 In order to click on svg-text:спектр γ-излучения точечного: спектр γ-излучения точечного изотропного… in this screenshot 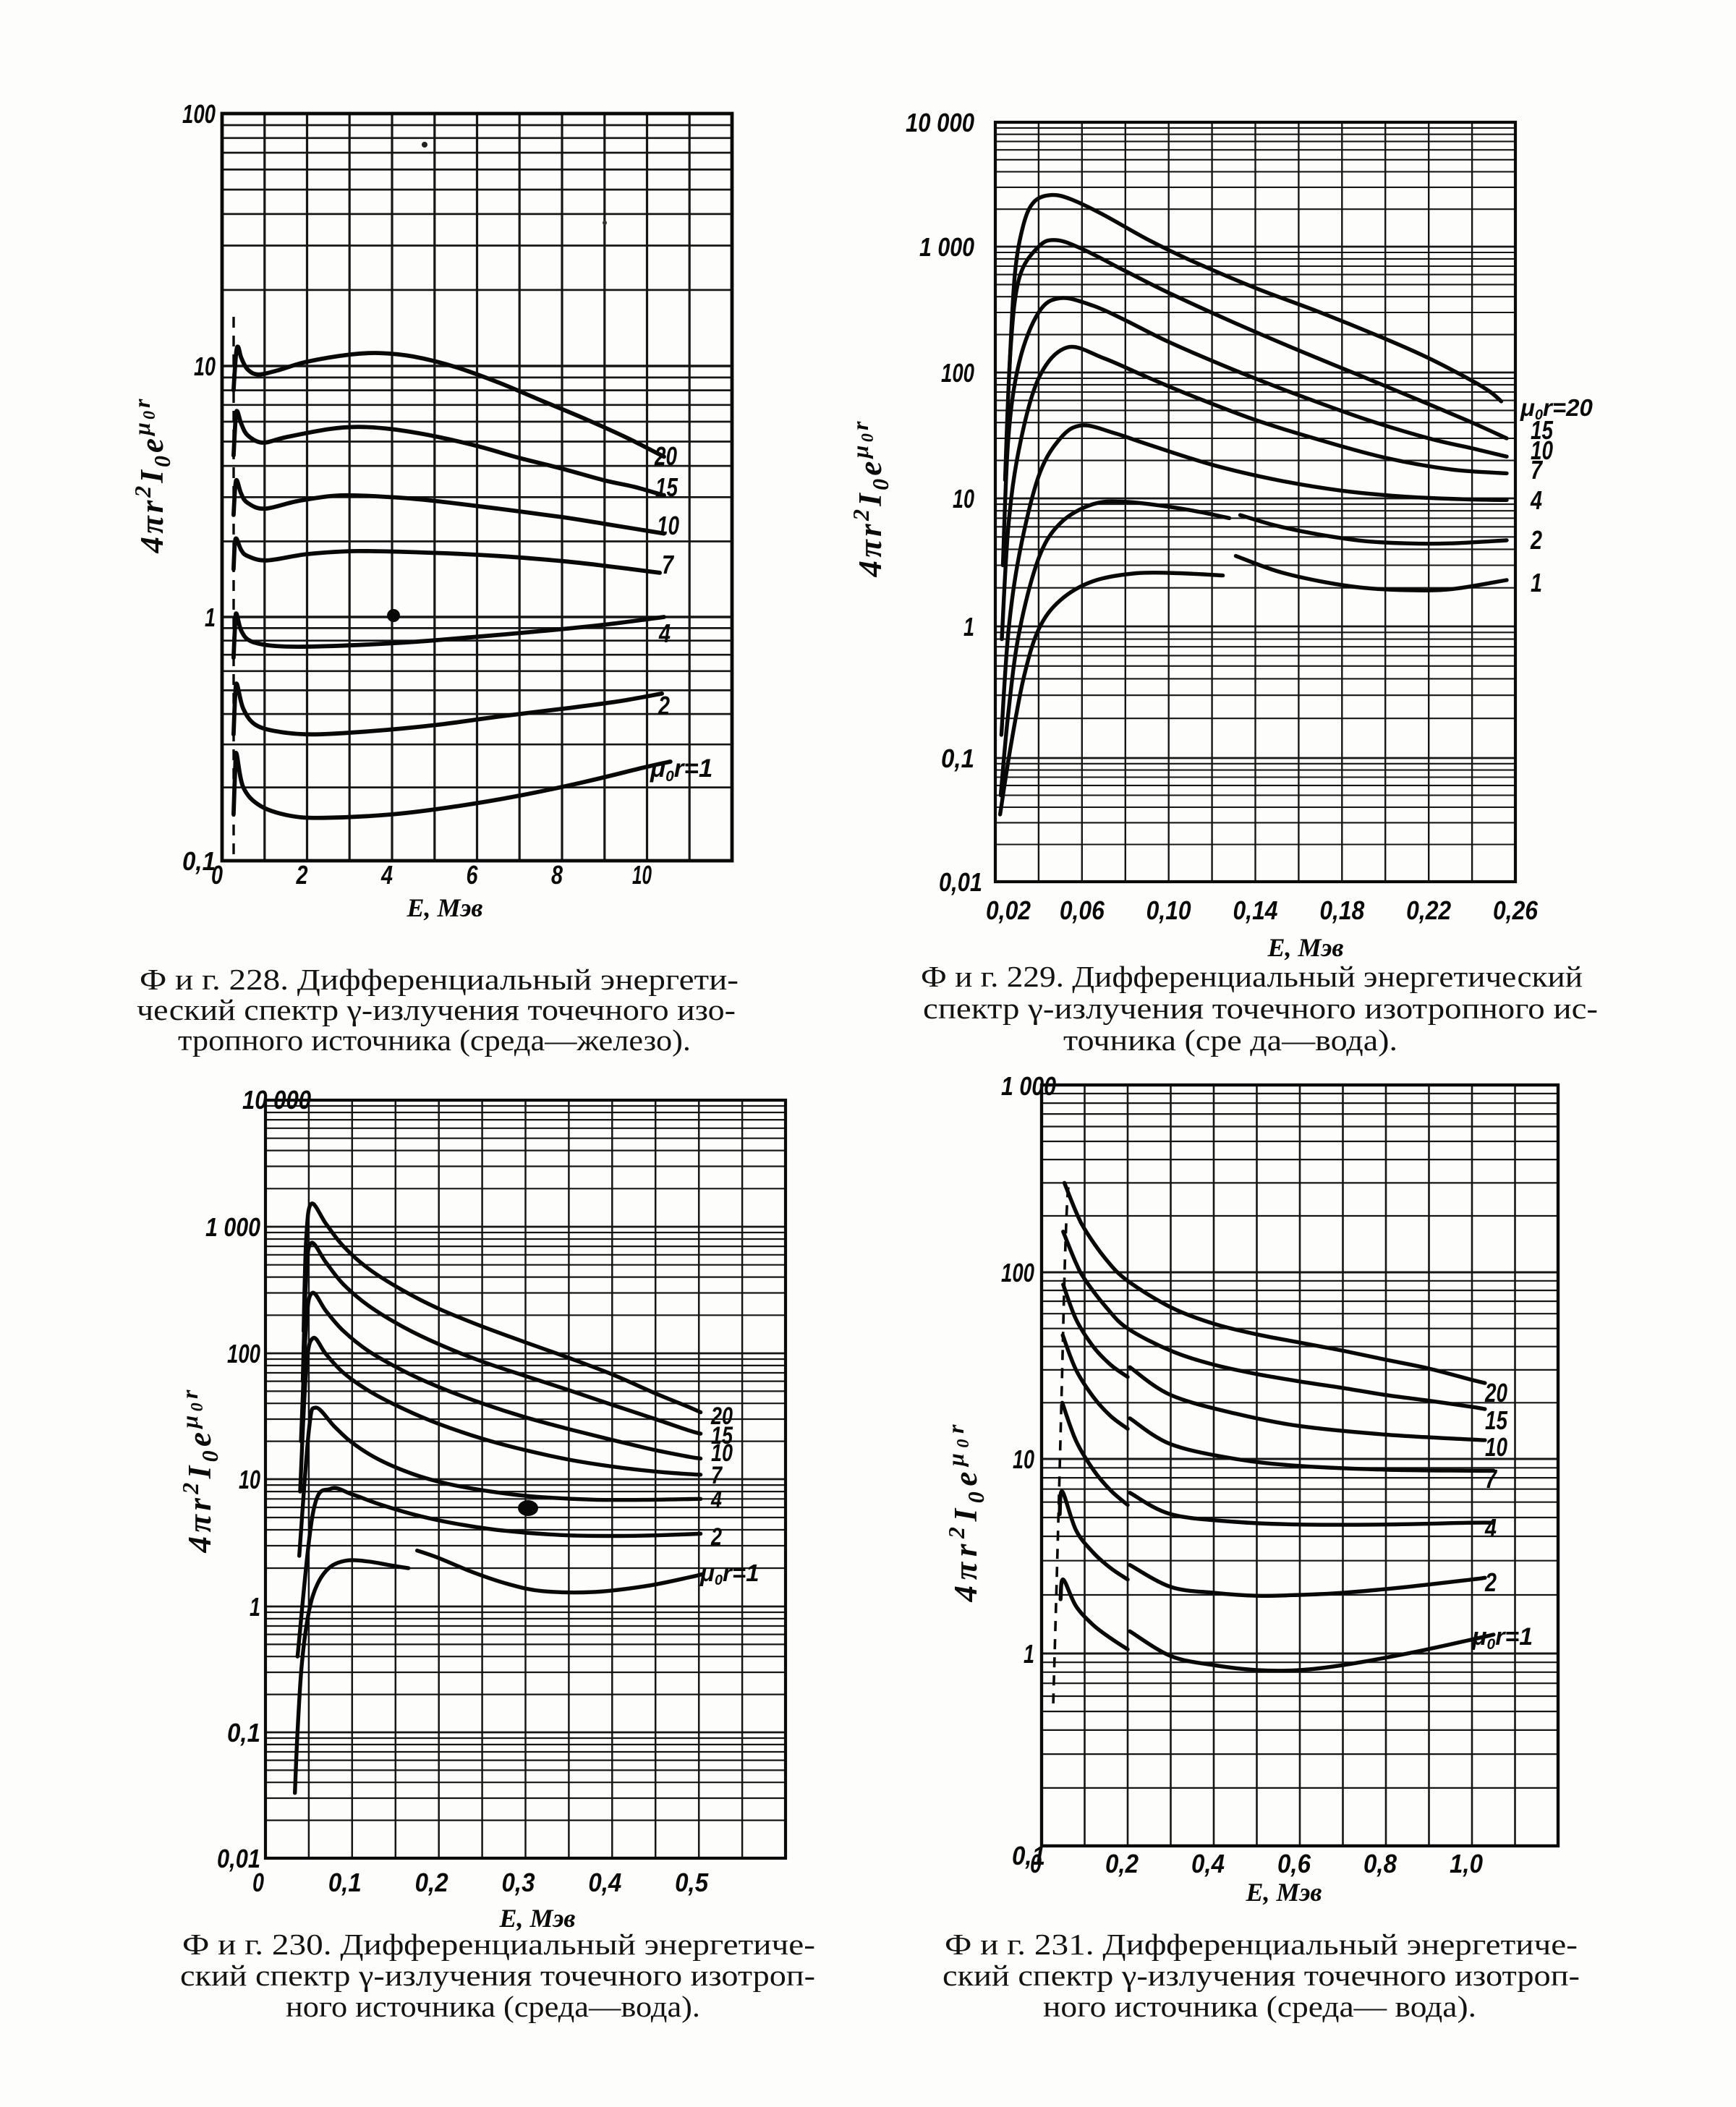, I will do `click(1260, 1009)`.